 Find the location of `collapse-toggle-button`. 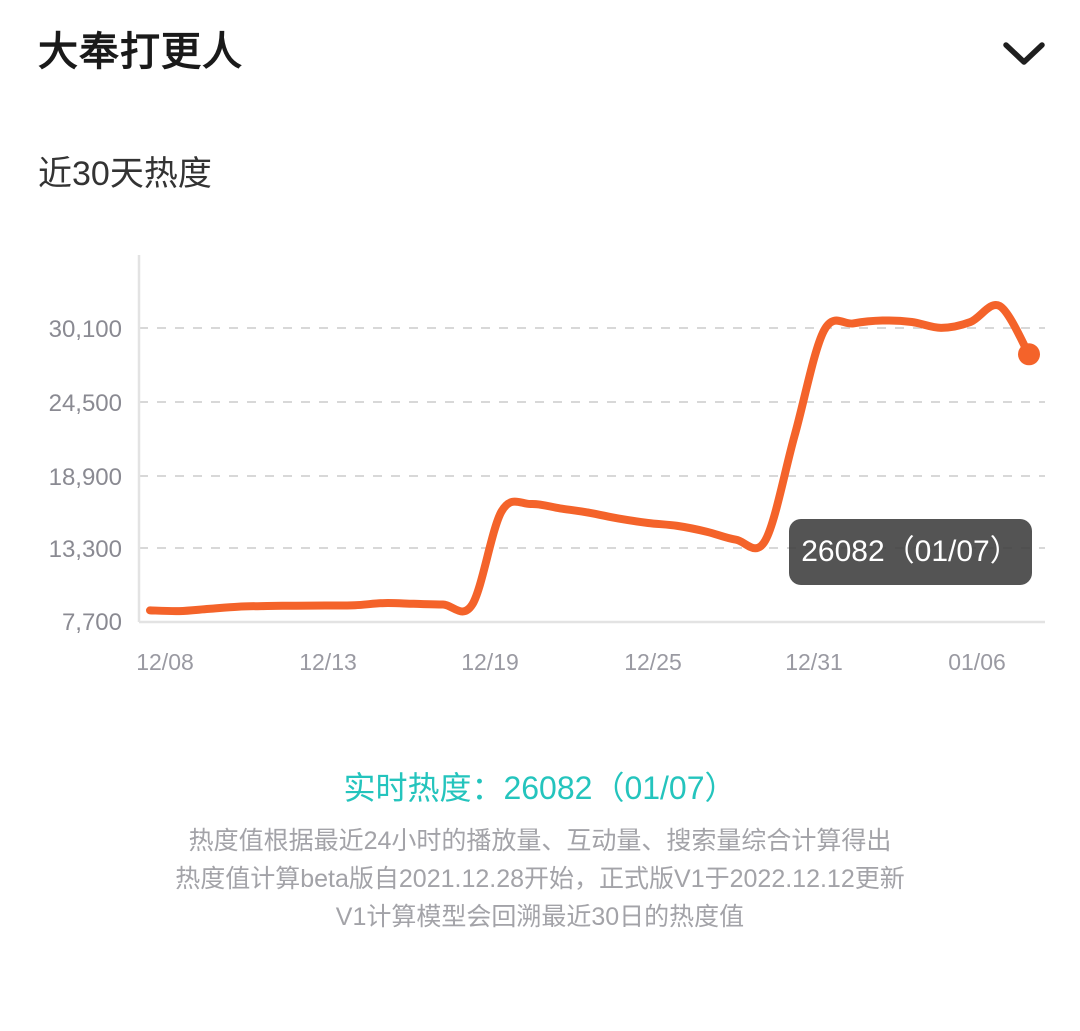

collapse-toggle-button is located at coordinates (1024, 54).